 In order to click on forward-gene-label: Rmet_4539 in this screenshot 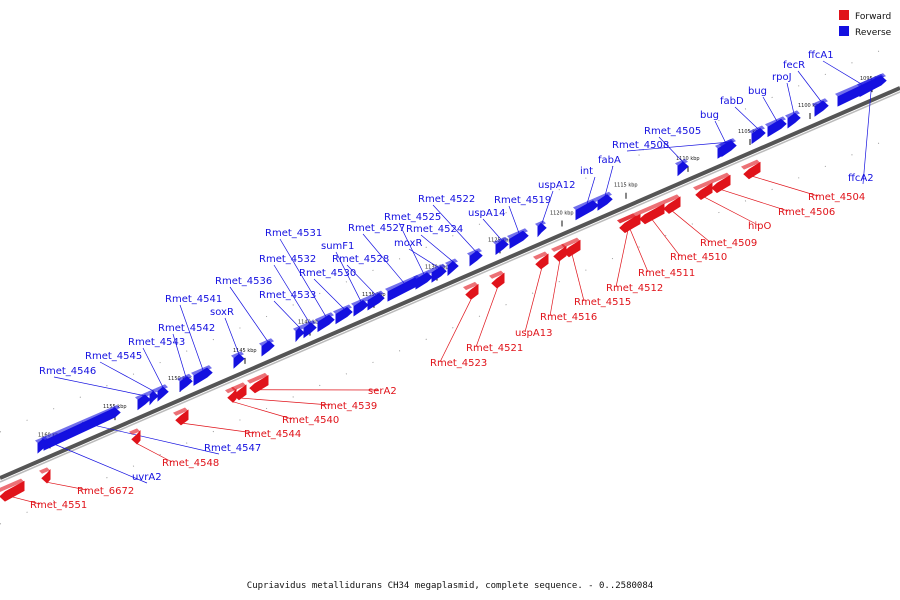, I will do `click(348, 406)`.